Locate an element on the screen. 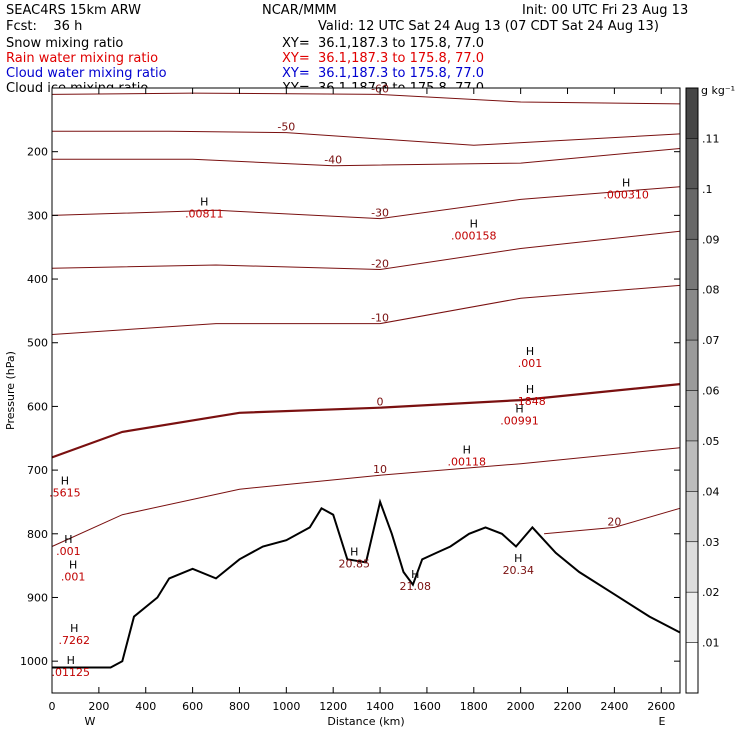 The height and width of the screenshot is (740, 740). field-name-snow: Snow mixing ratio is located at coordinates (65, 43).